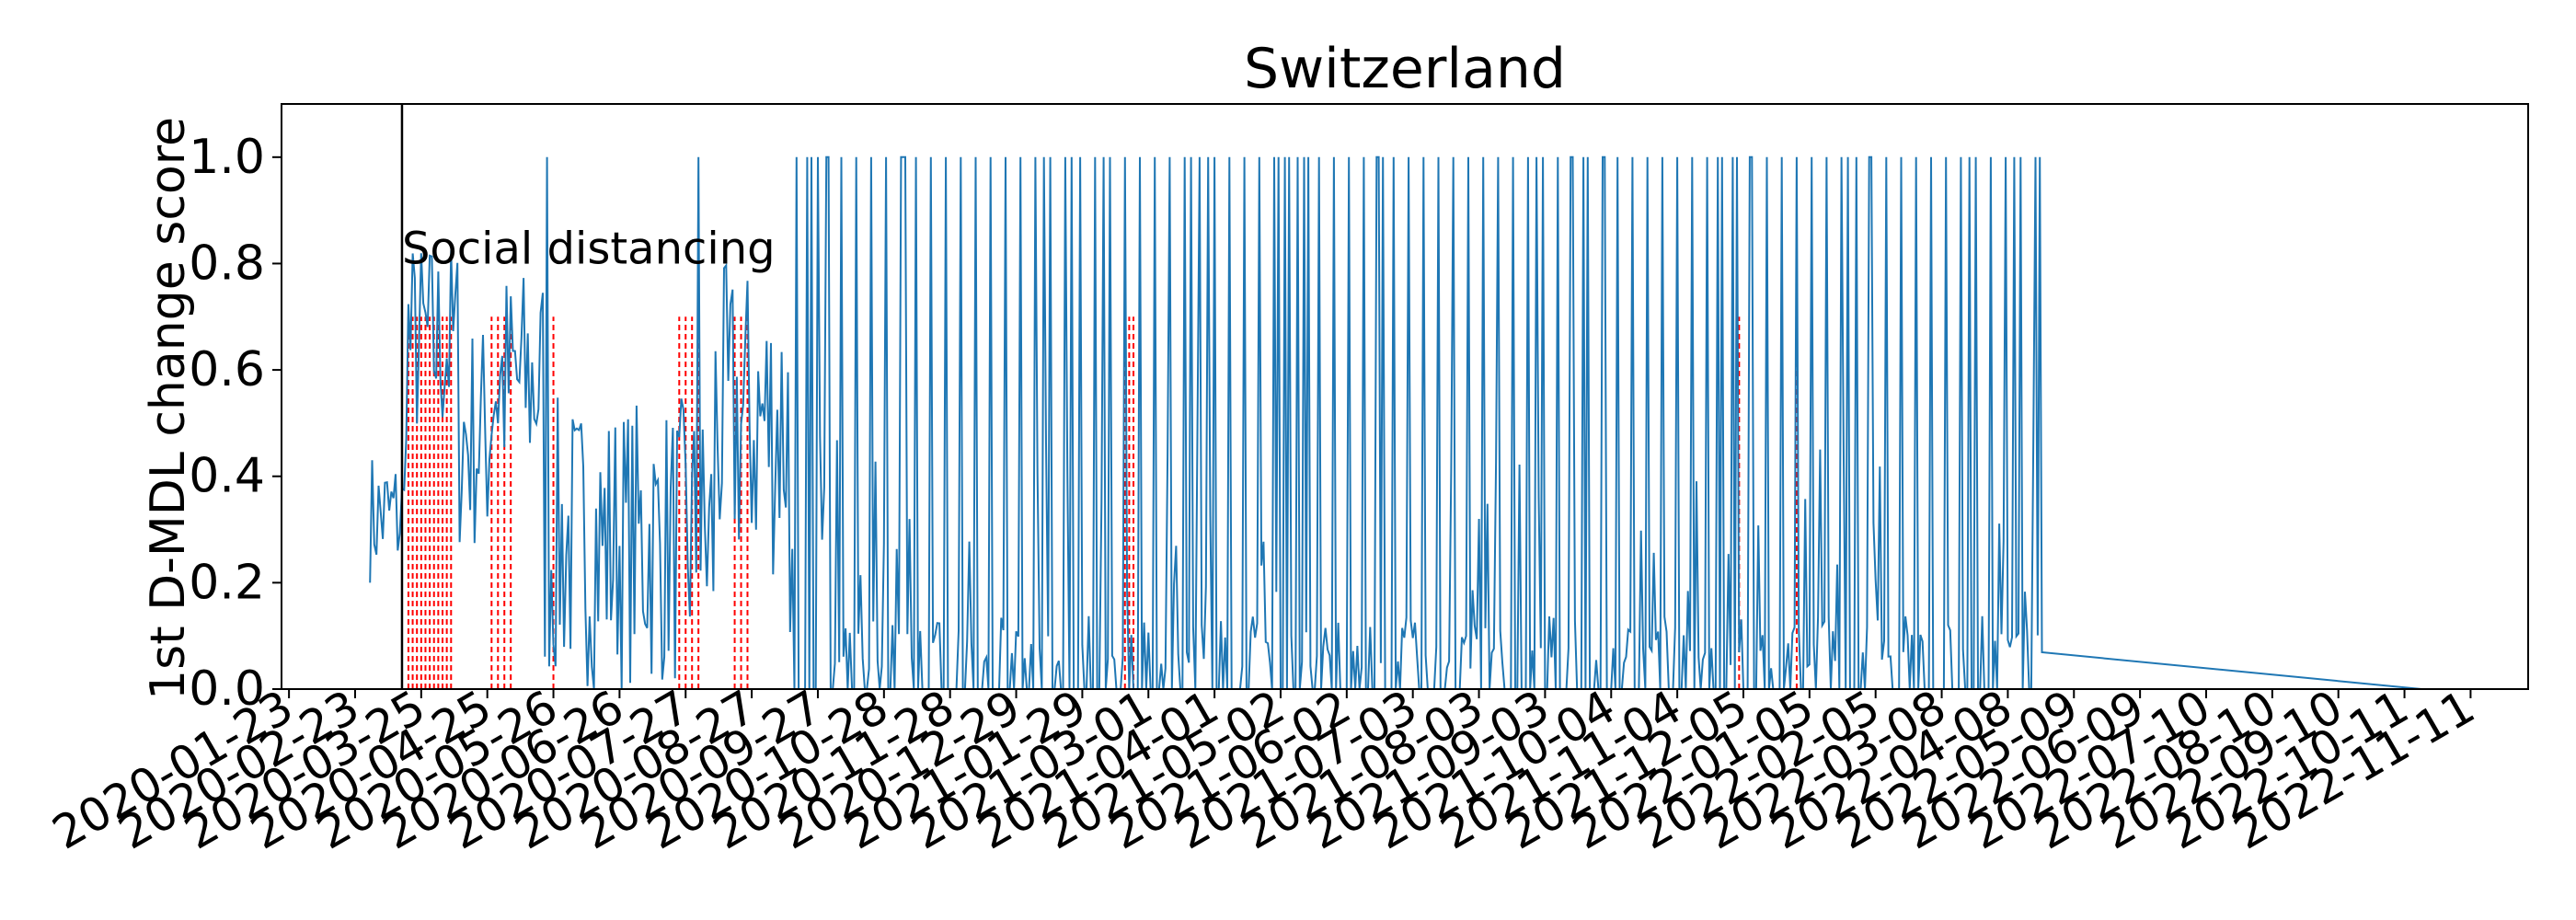 The image size is (2576, 920). What do you see at coordinates (227, 476) in the screenshot?
I see `y-tick-label: 0.4` at bounding box center [227, 476].